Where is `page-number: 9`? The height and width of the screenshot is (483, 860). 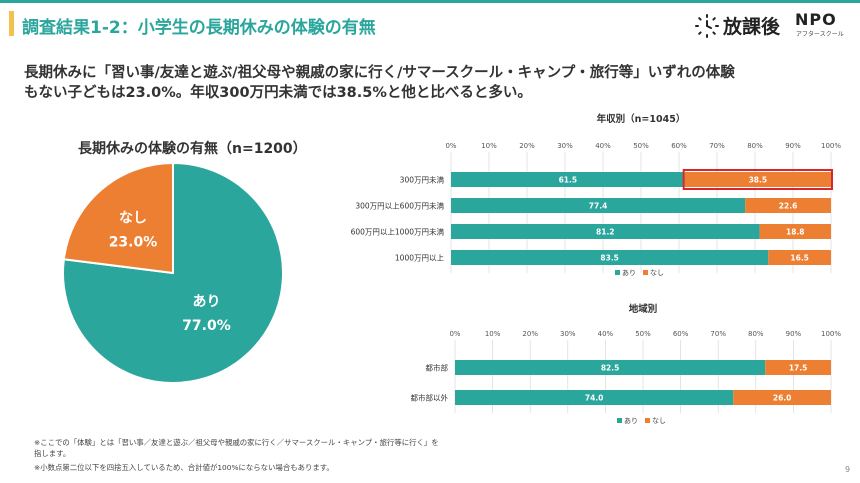 page-number: 9 is located at coordinates (848, 469).